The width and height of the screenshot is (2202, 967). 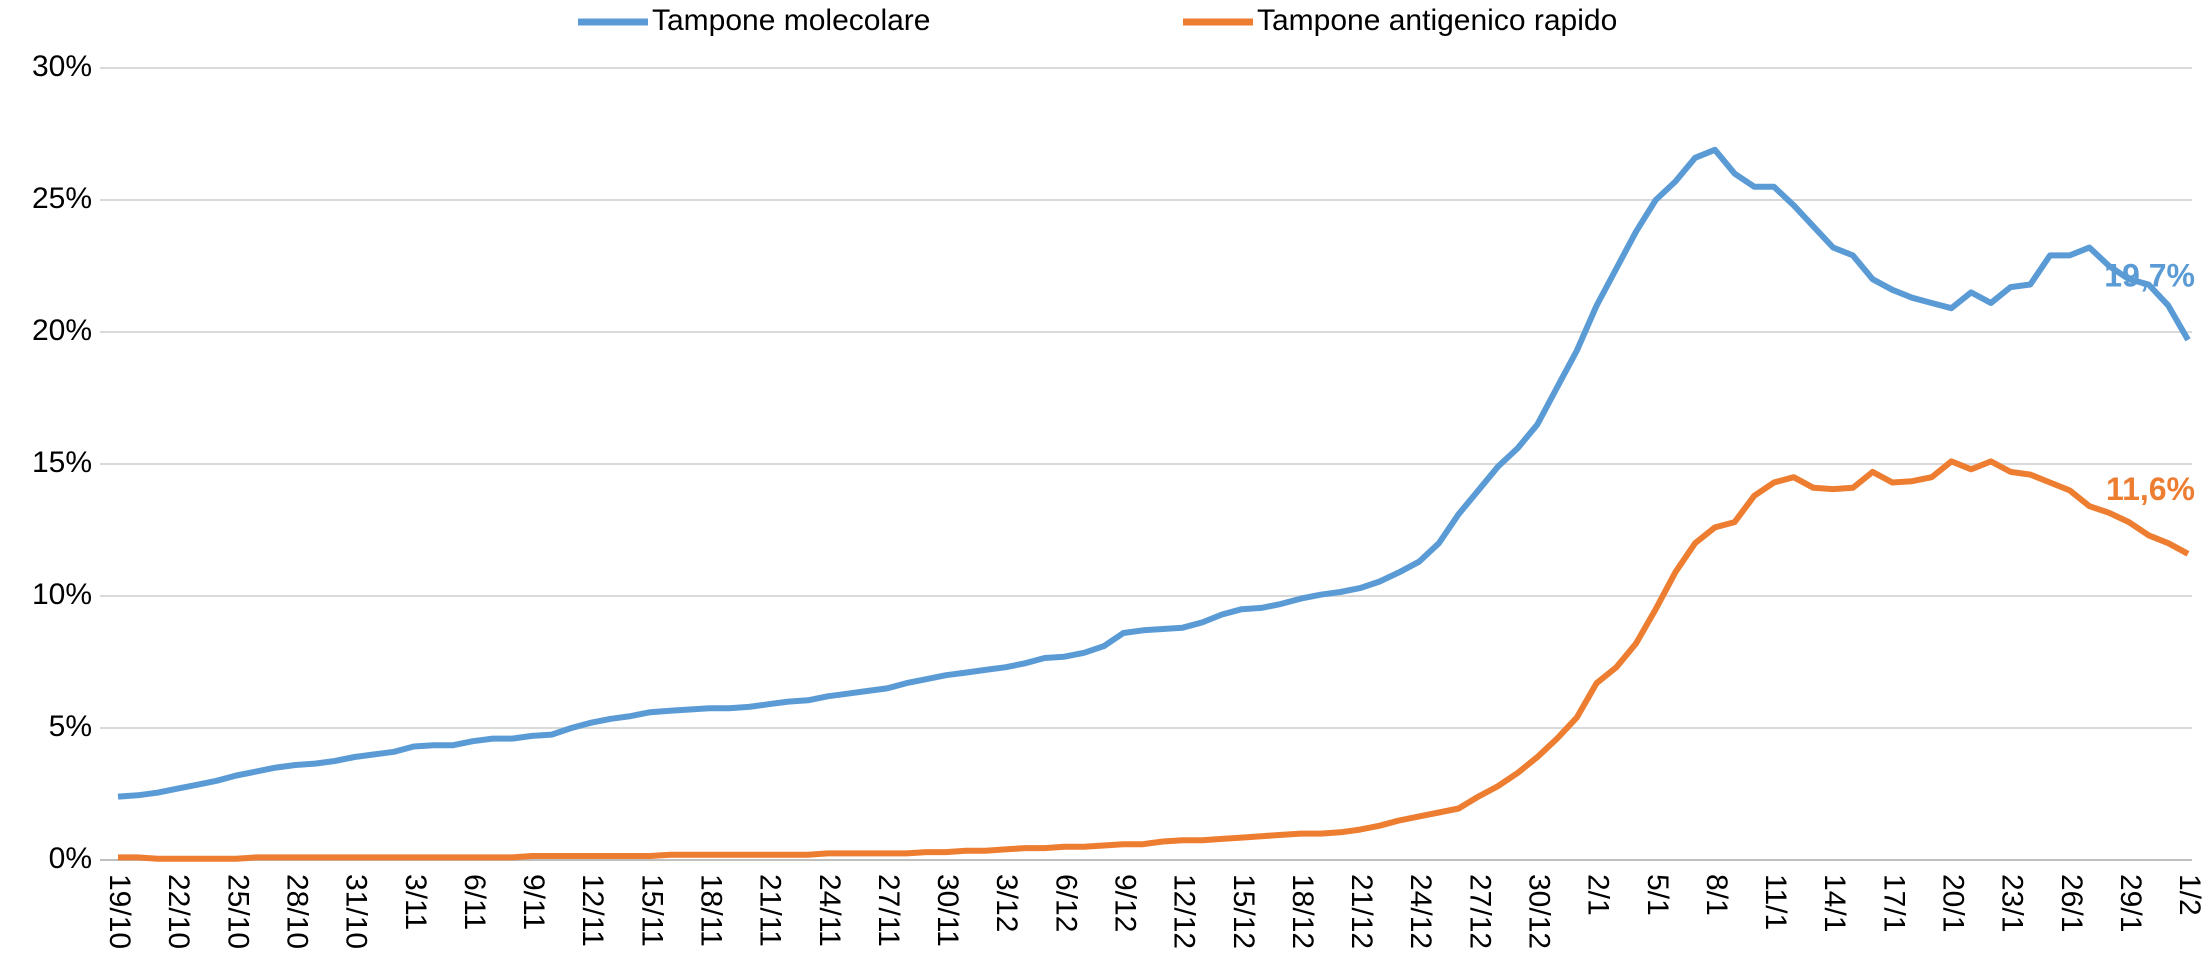 I want to click on x-tick-label: 24/11, so click(x=829, y=910).